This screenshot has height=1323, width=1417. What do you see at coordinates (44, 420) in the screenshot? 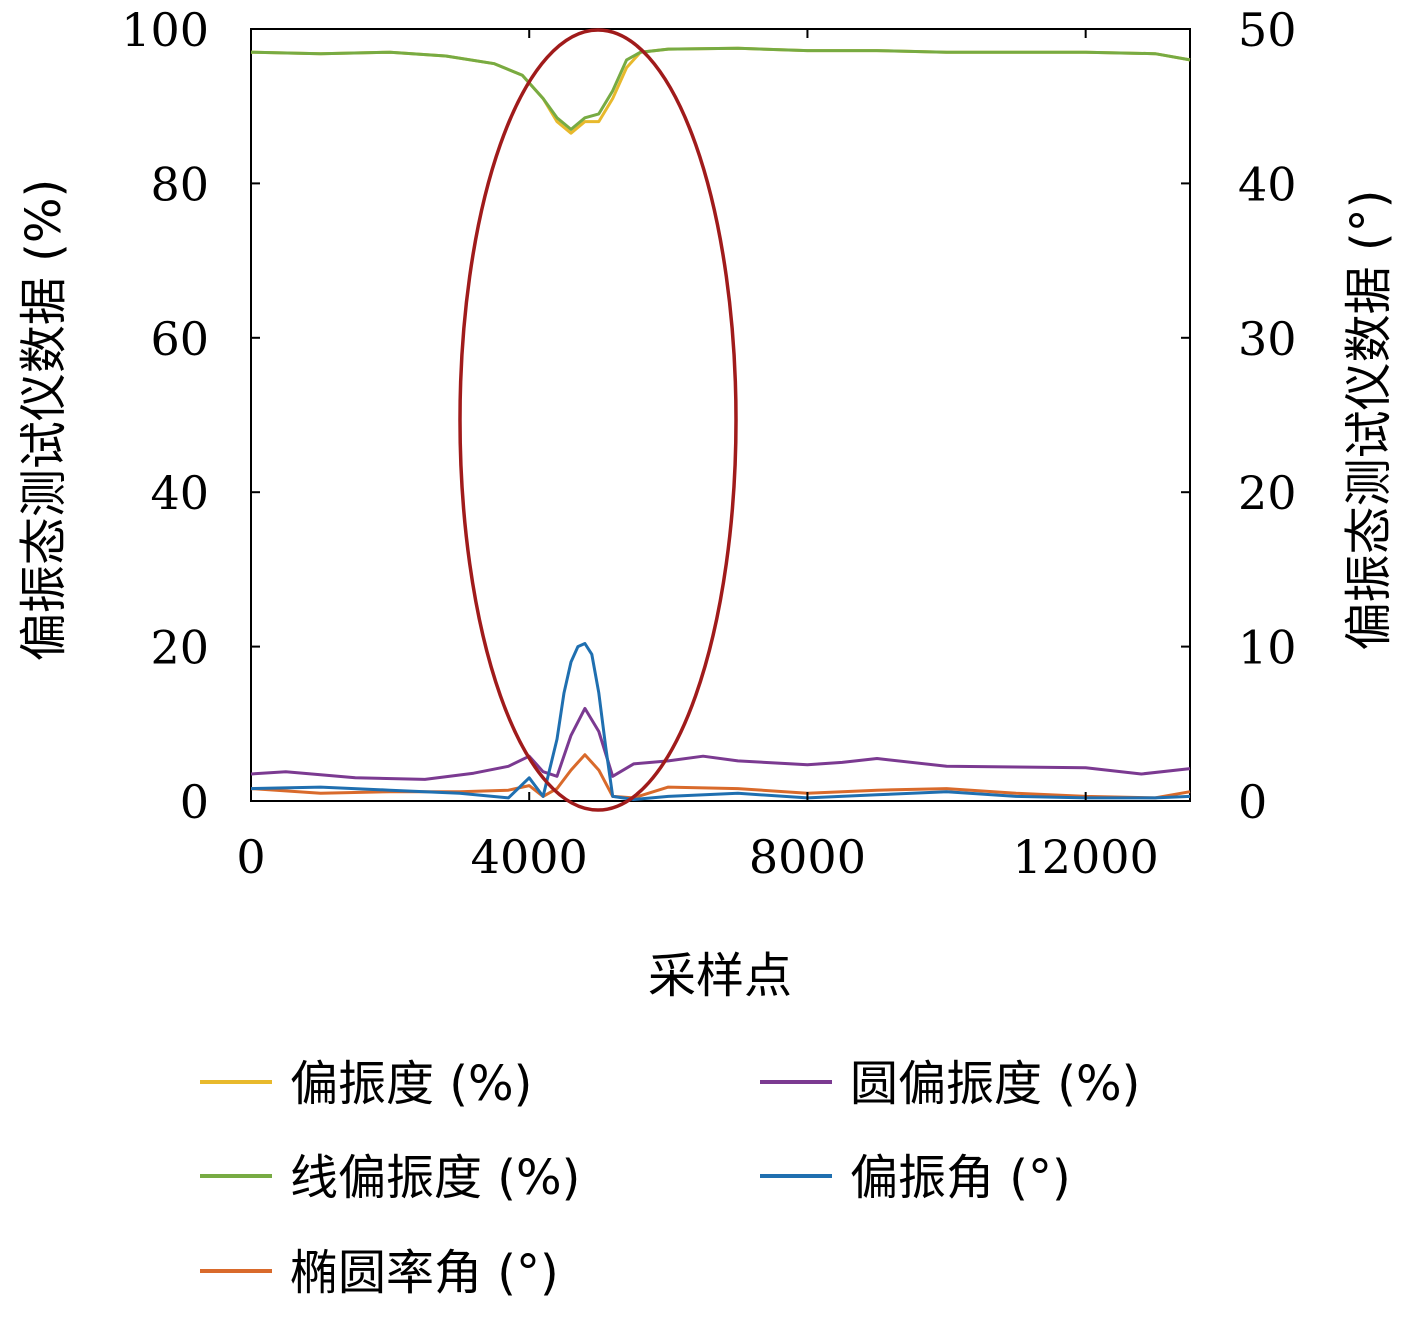
I see `y-axis-title-left: 偏振态测试仪数据 (%)` at bounding box center [44, 420].